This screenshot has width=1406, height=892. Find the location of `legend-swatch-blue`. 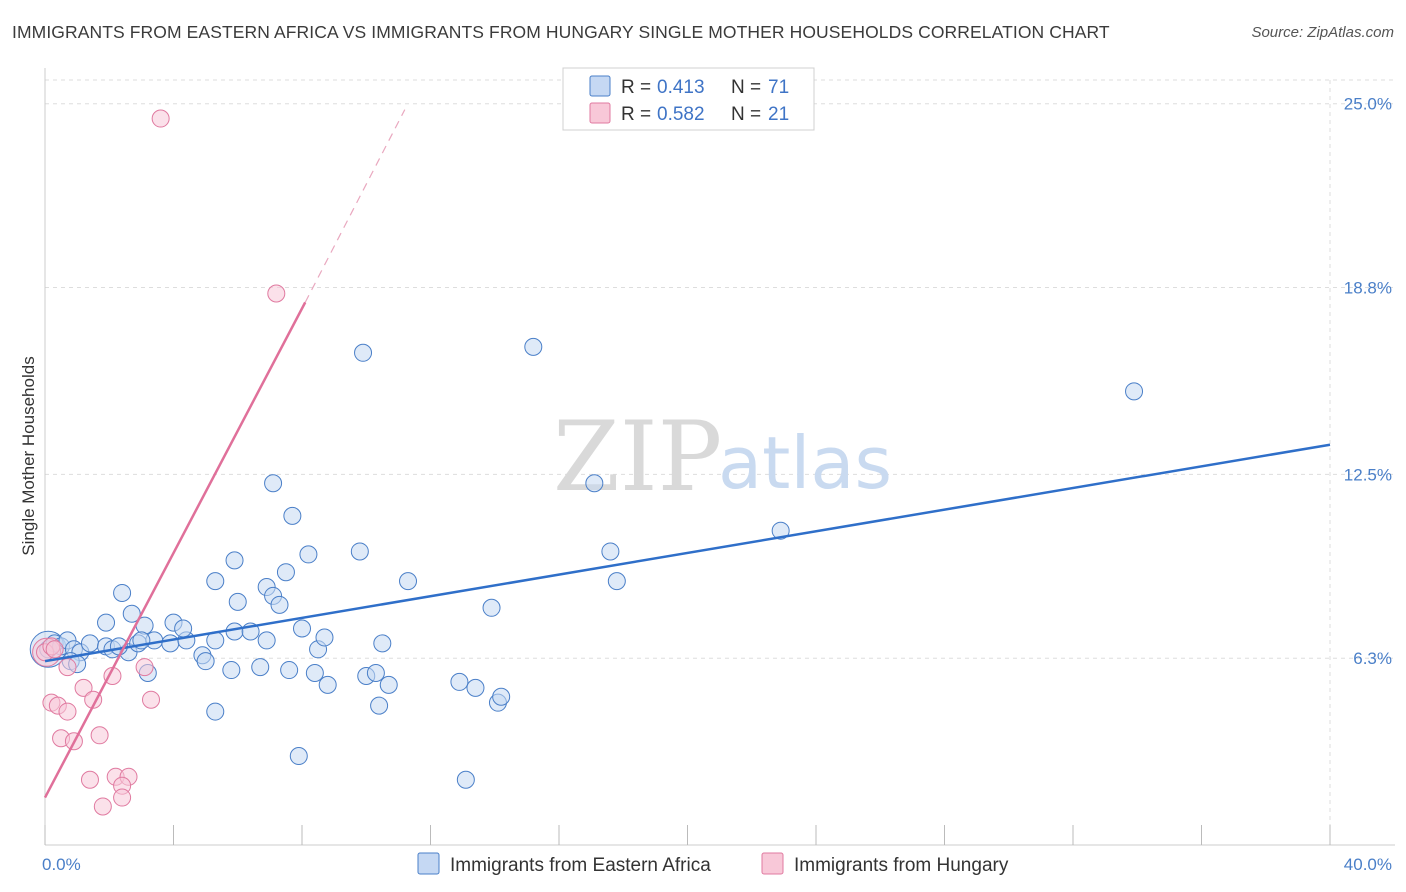

legend-swatch-blue is located at coordinates (600, 86).